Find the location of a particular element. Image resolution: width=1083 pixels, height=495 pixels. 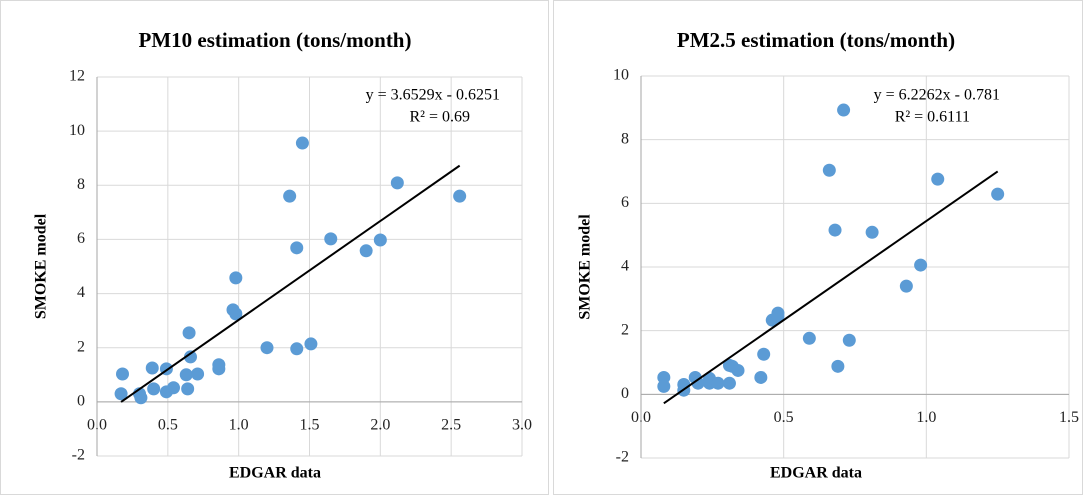

x-tick-label: 3.0 is located at coordinates (522, 425).